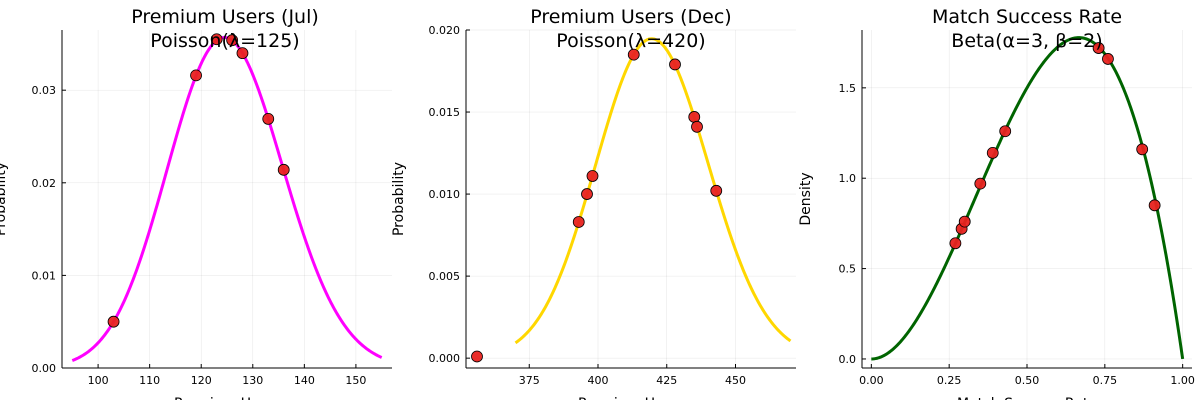 The height and width of the screenshot is (404, 1200). I want to click on x-tick-label: 0.75, so click(1105, 380).